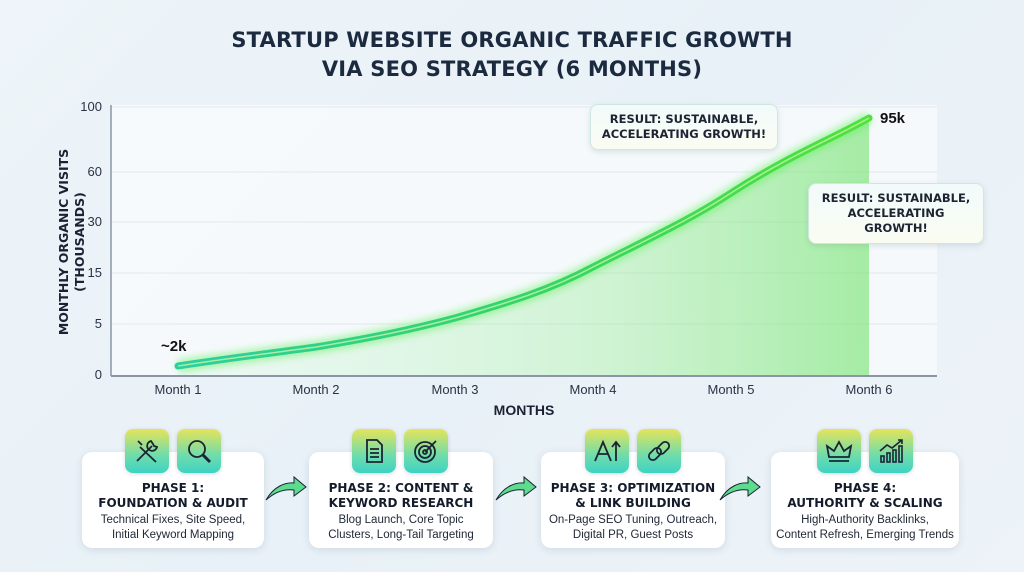  What do you see at coordinates (199, 451) in the screenshot?
I see `magnifier-icon` at bounding box center [199, 451].